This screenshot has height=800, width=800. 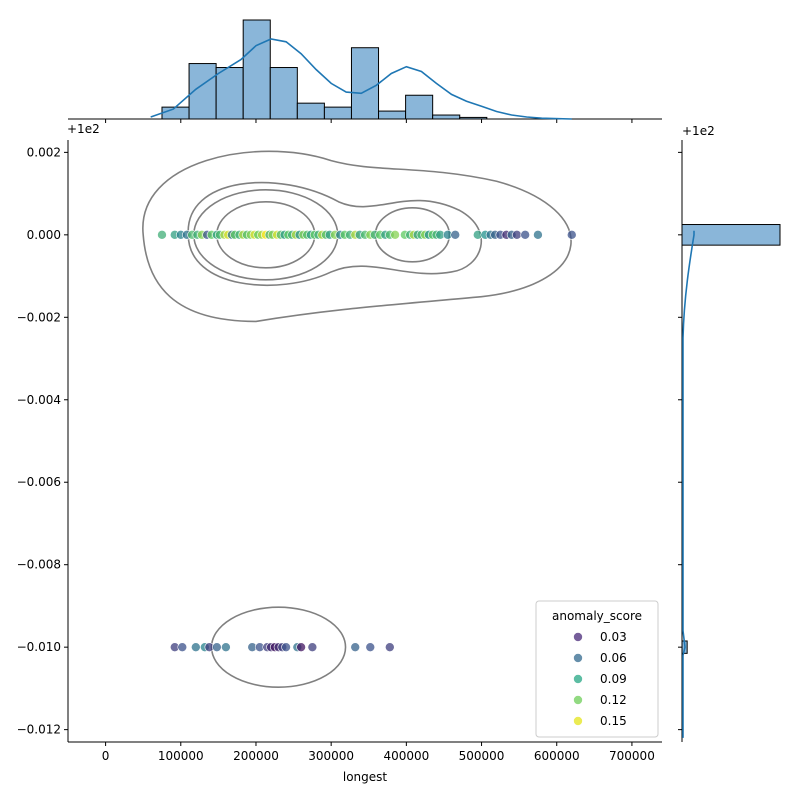 I want to click on y-tick-label: −0.010, so click(x=39, y=647).